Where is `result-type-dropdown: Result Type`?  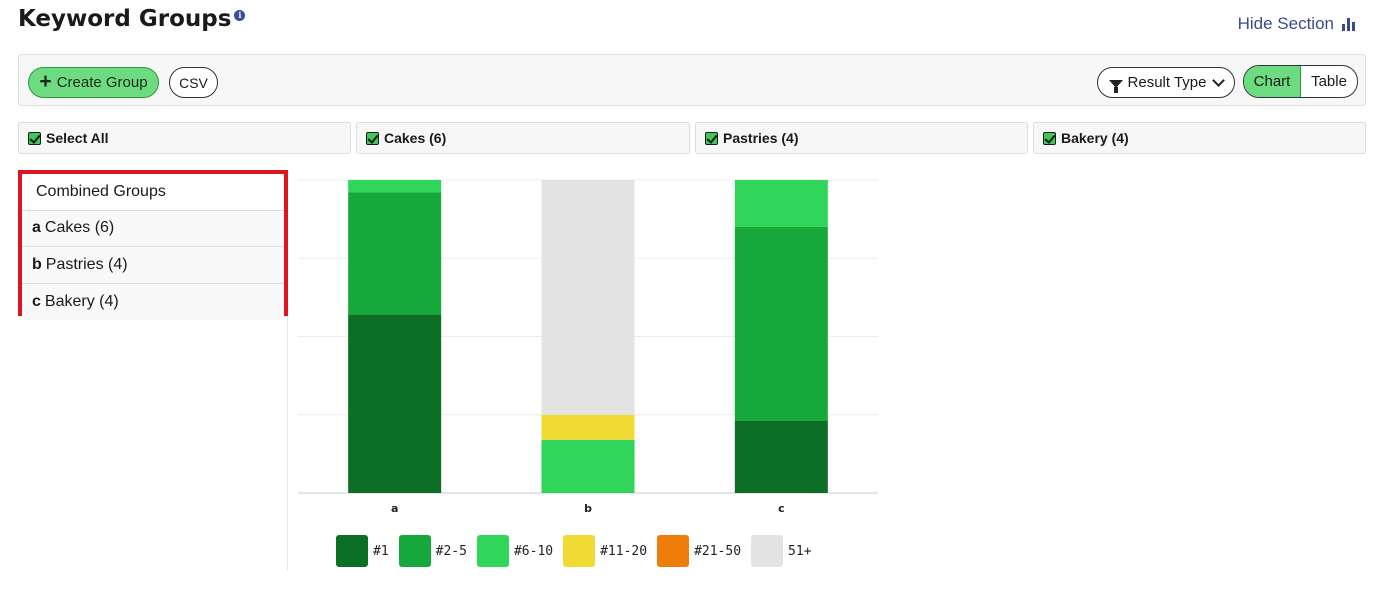 result-type-dropdown: Result Type is located at coordinates (1166, 82).